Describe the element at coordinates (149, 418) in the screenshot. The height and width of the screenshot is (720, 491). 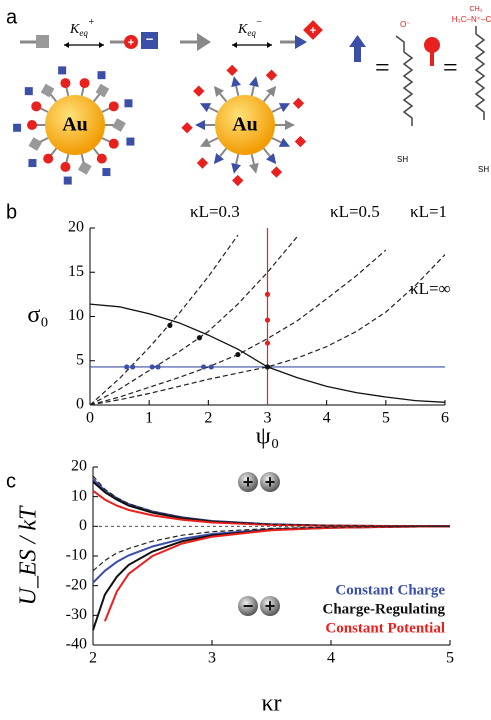
I see `x-tick-label: 1` at that location.